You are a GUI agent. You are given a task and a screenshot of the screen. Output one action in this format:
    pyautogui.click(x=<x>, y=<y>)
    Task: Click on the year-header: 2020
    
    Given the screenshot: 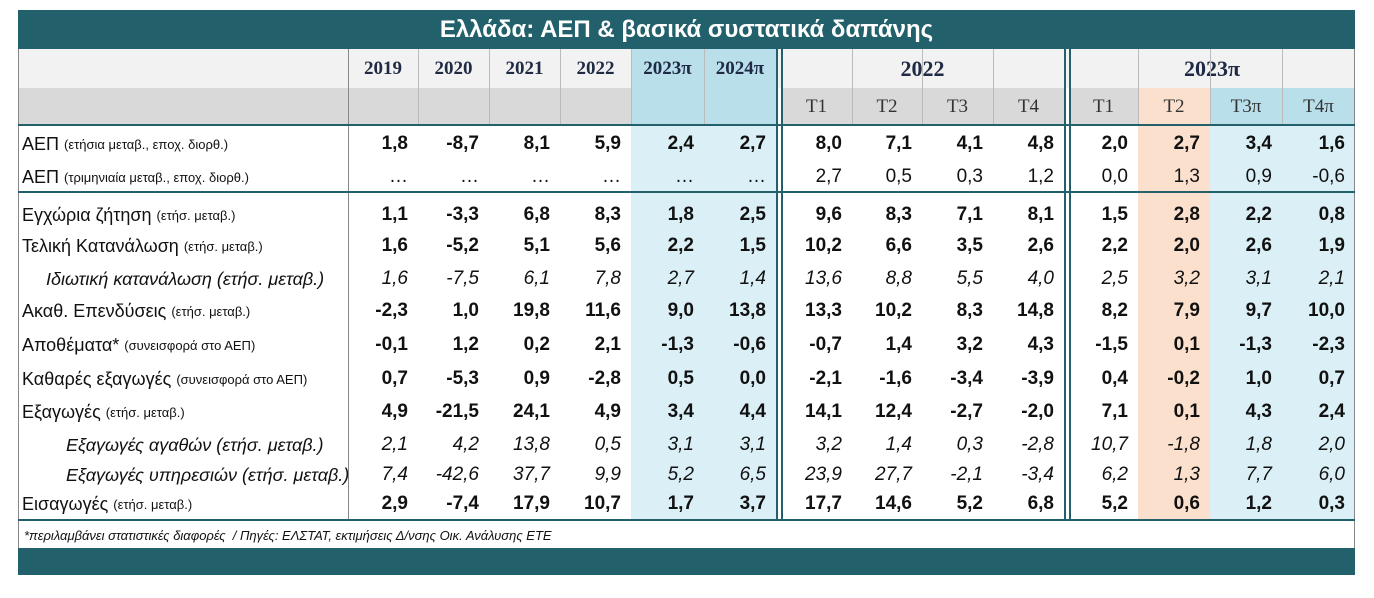 What is the action you would take?
    pyautogui.click(x=453, y=68)
    